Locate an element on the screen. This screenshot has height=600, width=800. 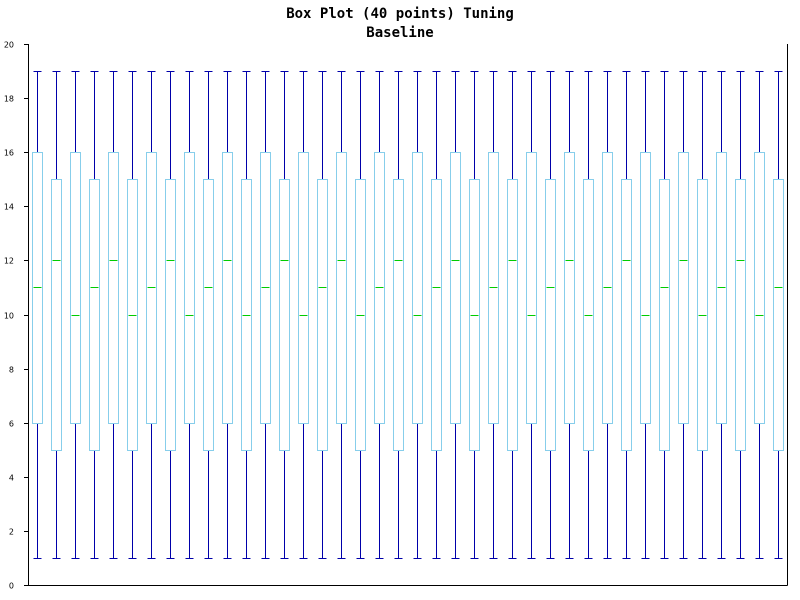
y-tick-label: 12 is located at coordinates (9, 261).